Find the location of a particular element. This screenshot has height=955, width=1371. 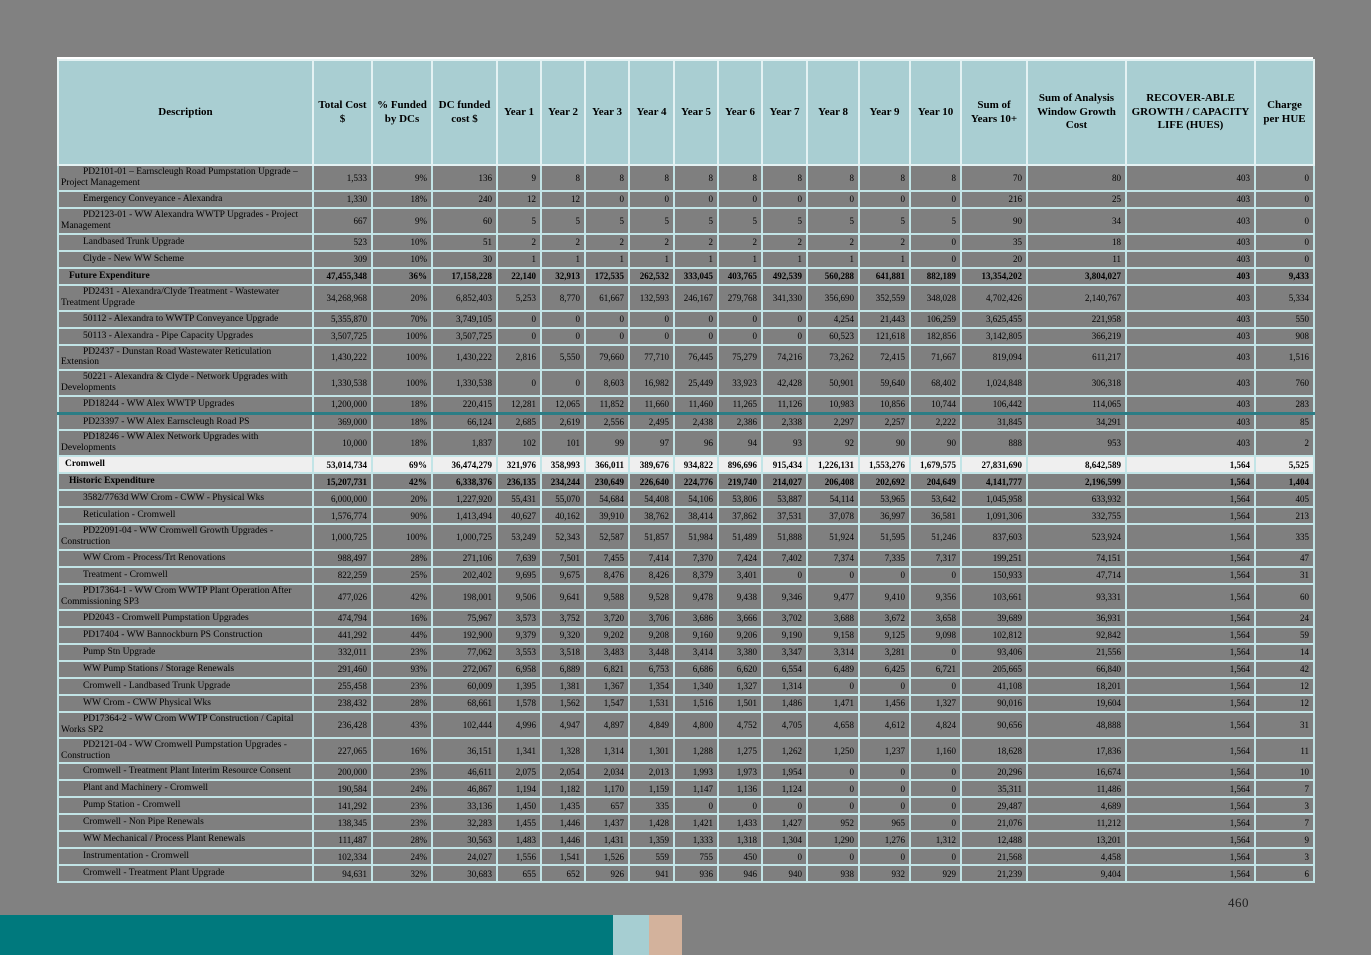

column-header: Total Cost $ is located at coordinates (342, 112).